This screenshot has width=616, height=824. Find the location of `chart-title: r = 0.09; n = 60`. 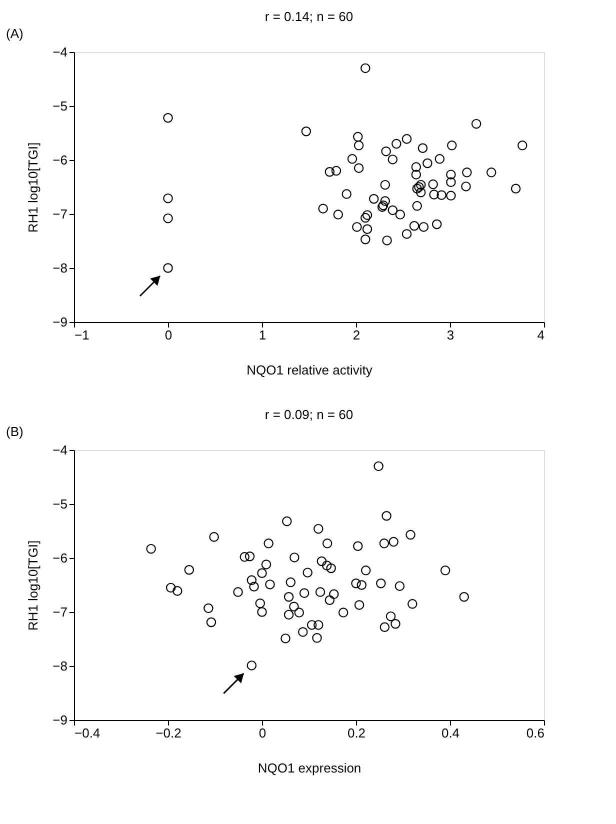

chart-title: r = 0.09; n = 60 is located at coordinates (309, 414).